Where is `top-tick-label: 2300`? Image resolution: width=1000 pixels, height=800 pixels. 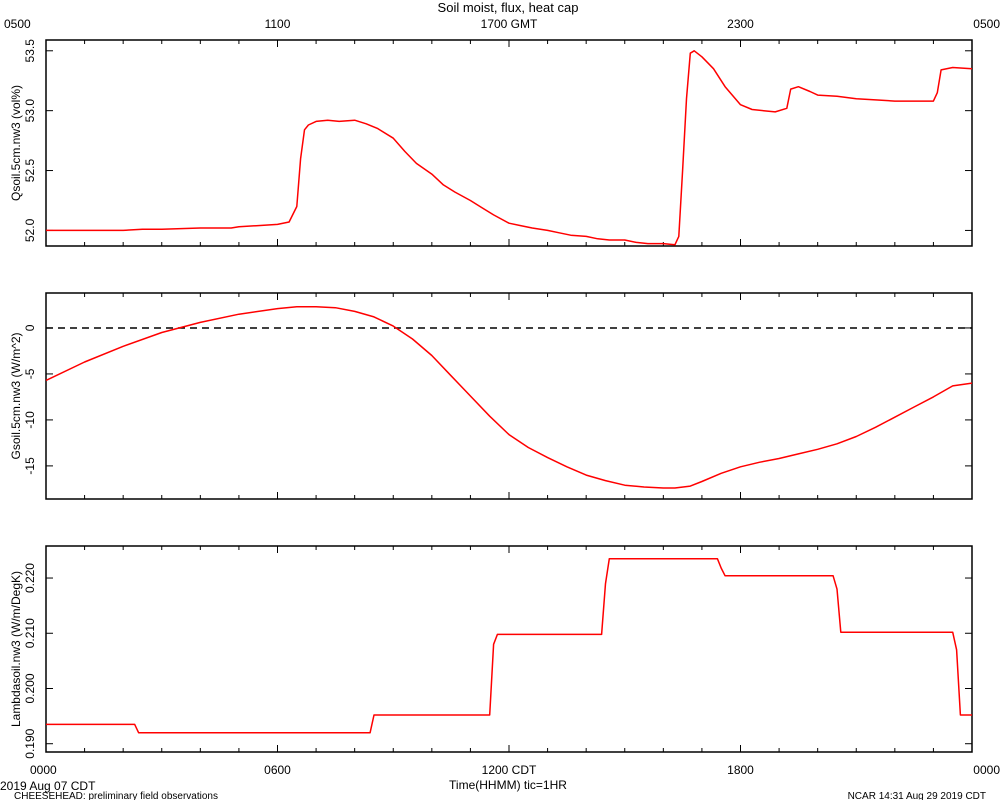 top-tick-label: 2300 is located at coordinates (740, 24).